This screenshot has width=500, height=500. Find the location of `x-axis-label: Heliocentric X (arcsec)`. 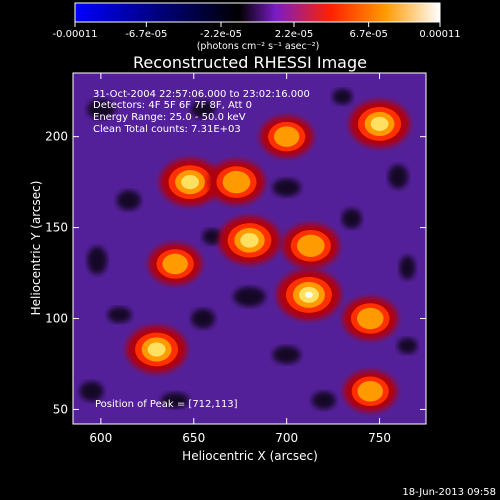

x-axis-label: Heliocentric X (arcsec) is located at coordinates (250, 456).